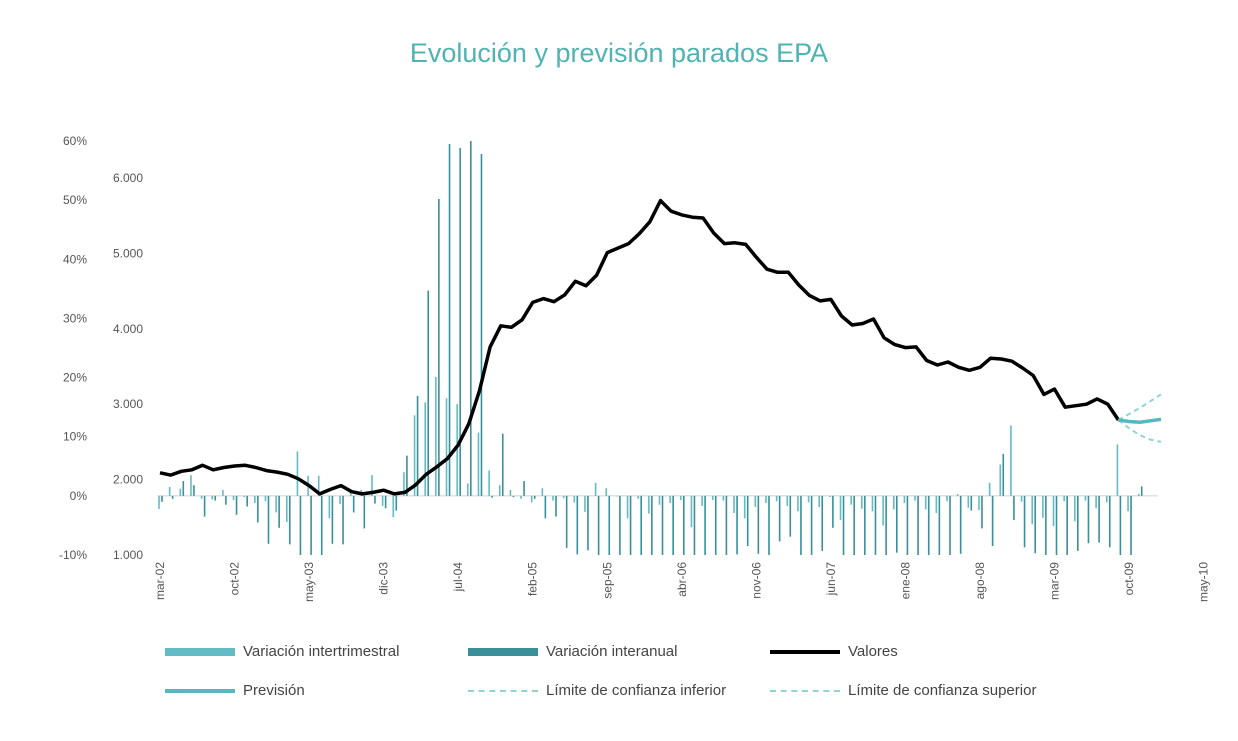  I want to click on y-left-tick-label: 30%, so click(75, 318).